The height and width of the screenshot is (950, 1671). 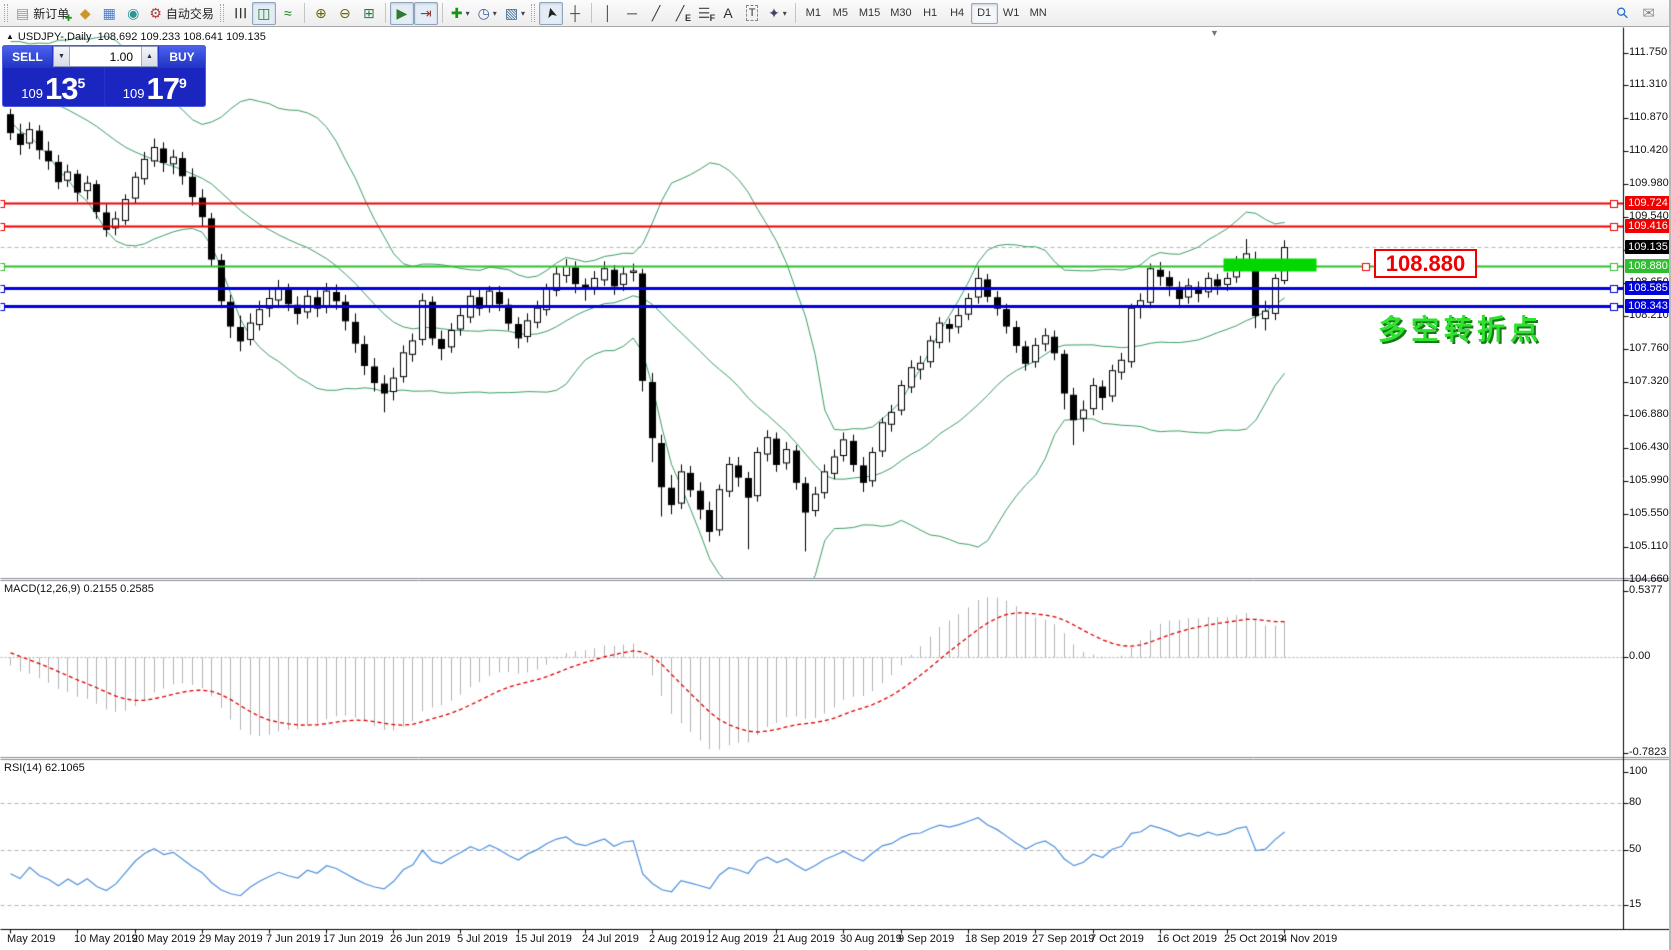 I want to click on toolbar-button-indicators: ✚ ▾, so click(x=460, y=13).